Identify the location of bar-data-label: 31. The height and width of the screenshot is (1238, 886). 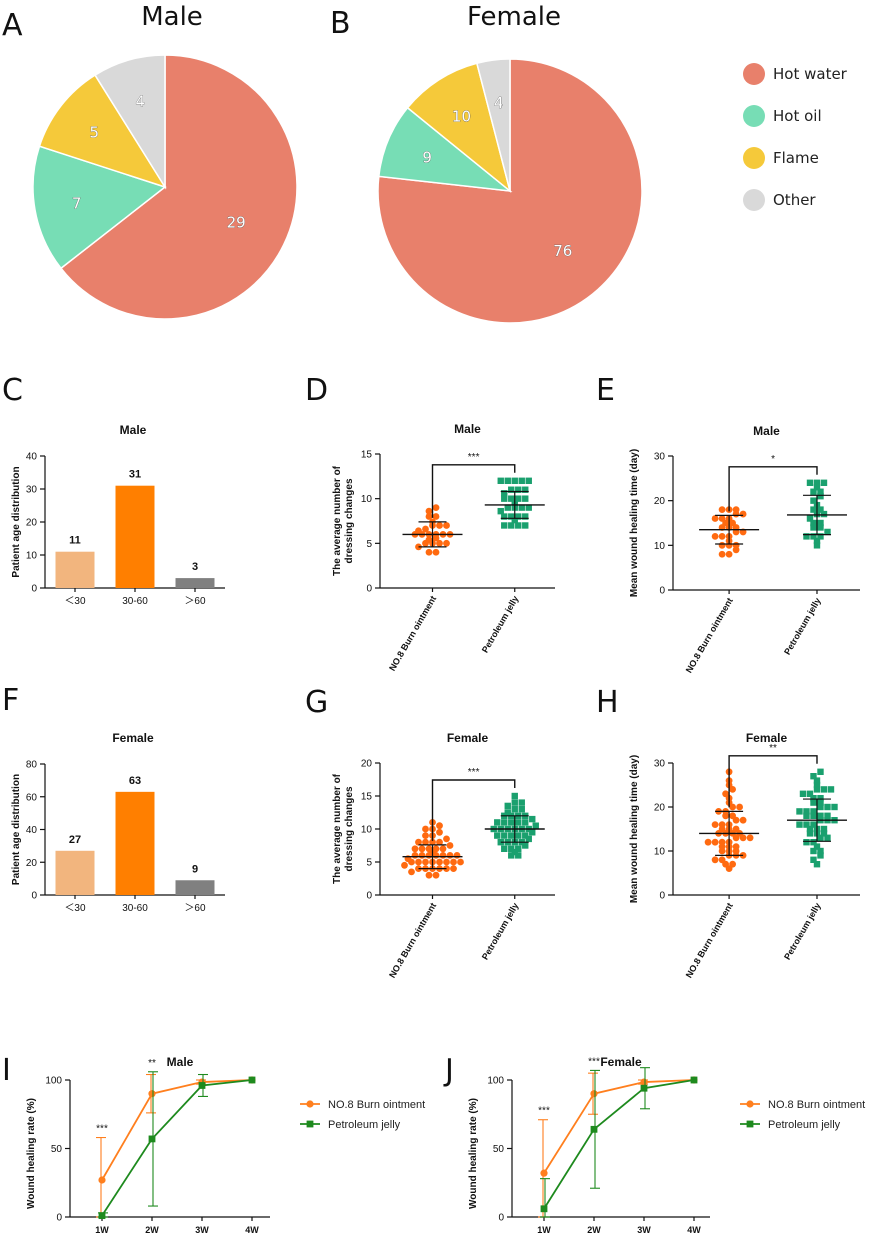
(135, 475).